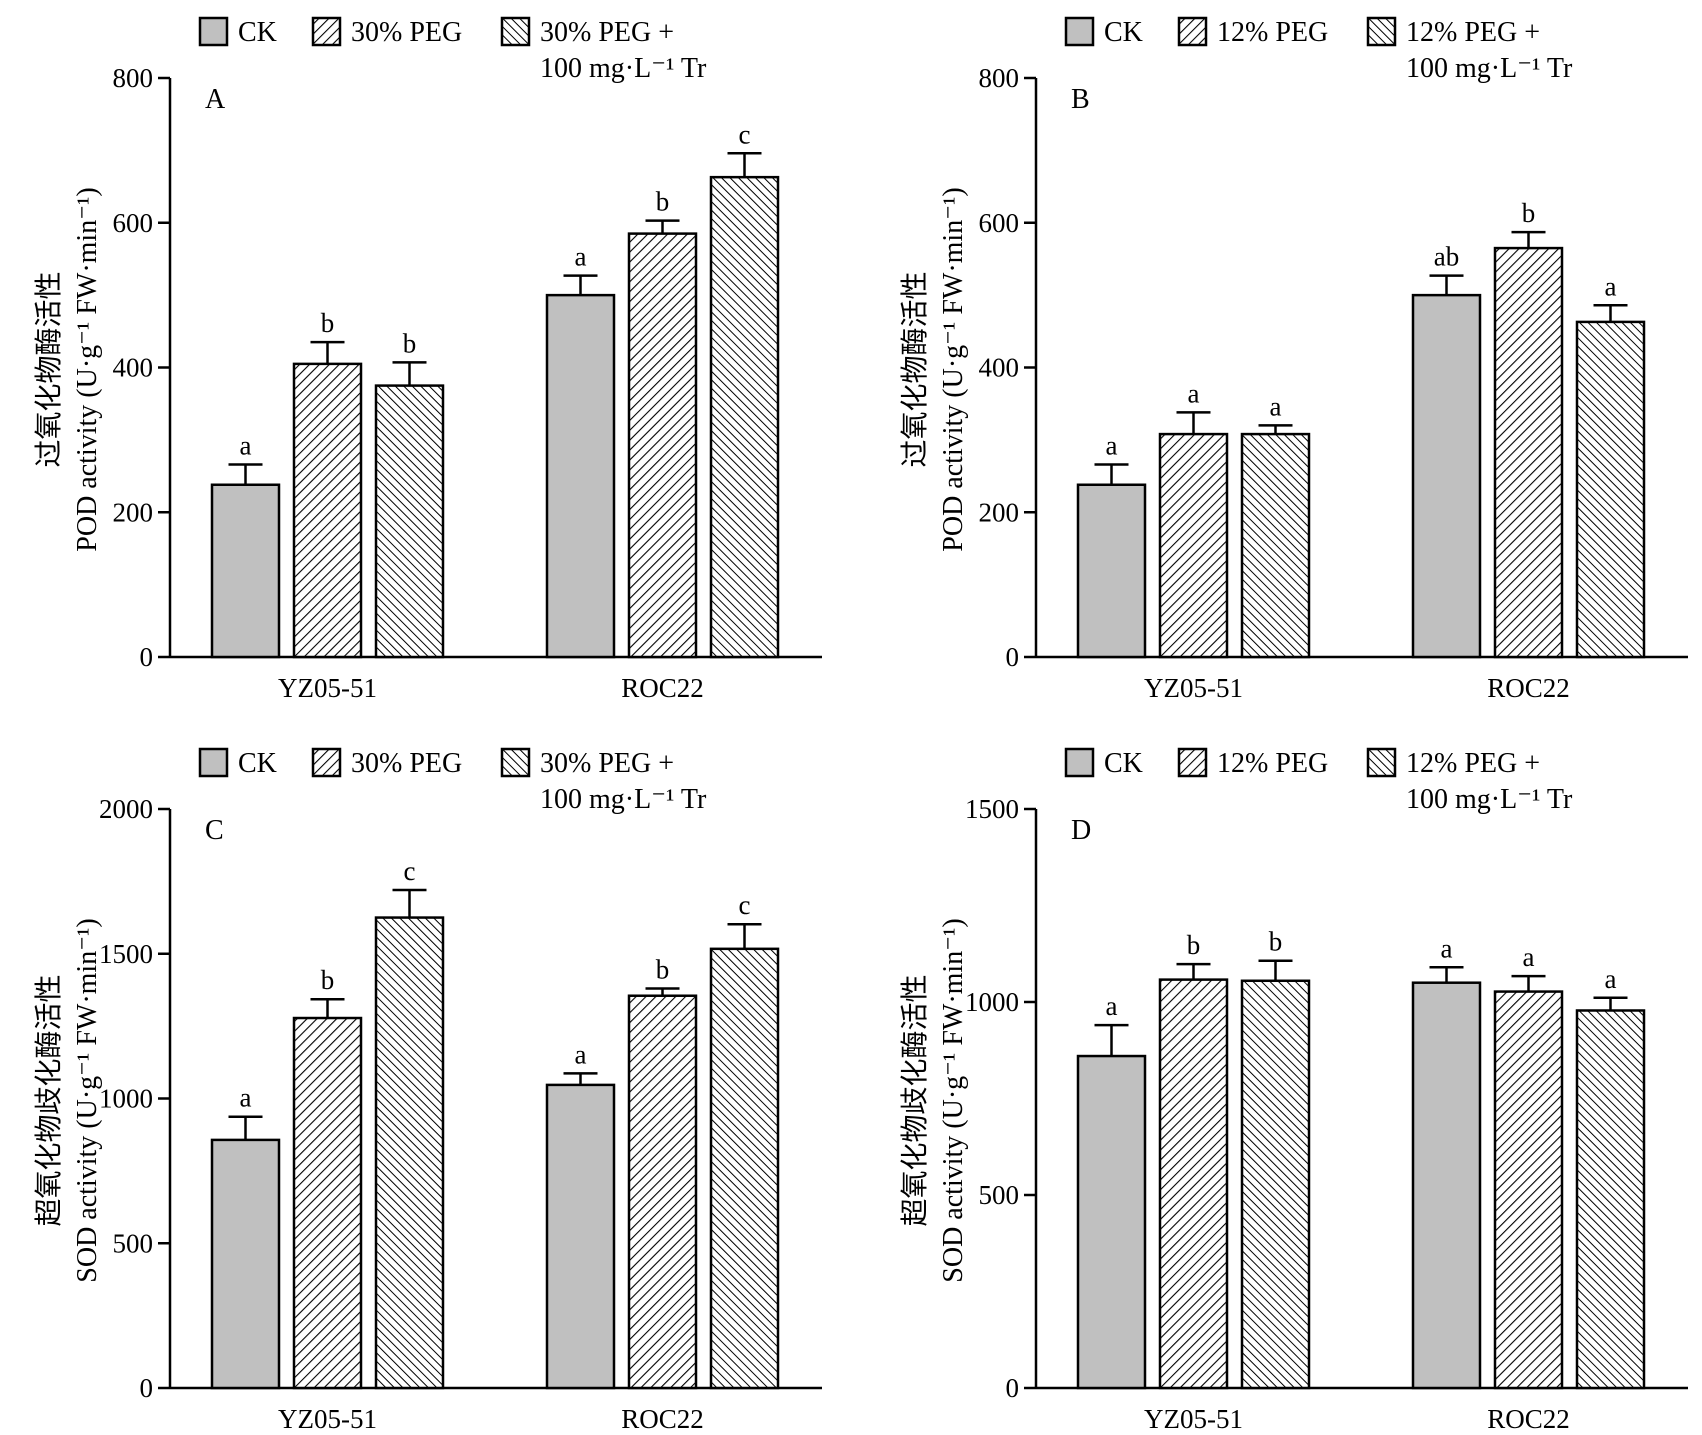  Describe the element at coordinates (126, 1099) in the screenshot. I see `y-tick-label: 1000` at that location.